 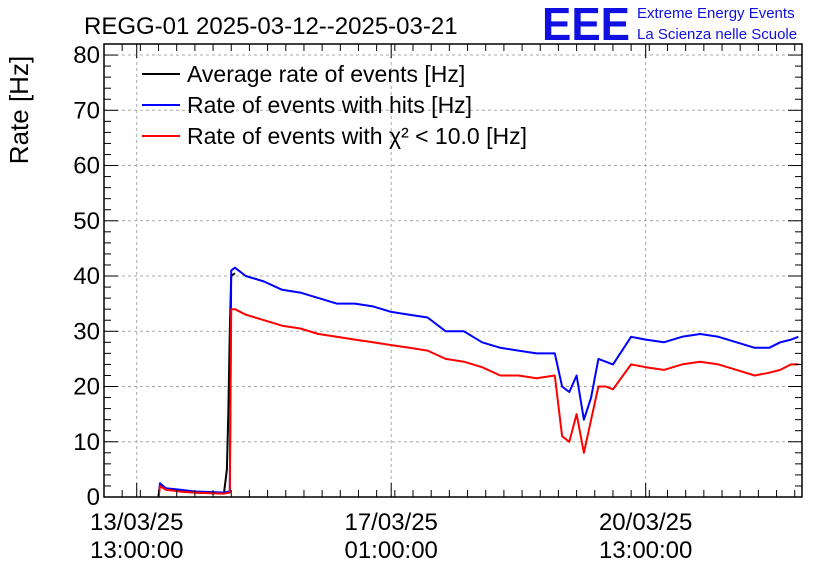 I want to click on y-tick-label: 50, so click(x=86, y=221).